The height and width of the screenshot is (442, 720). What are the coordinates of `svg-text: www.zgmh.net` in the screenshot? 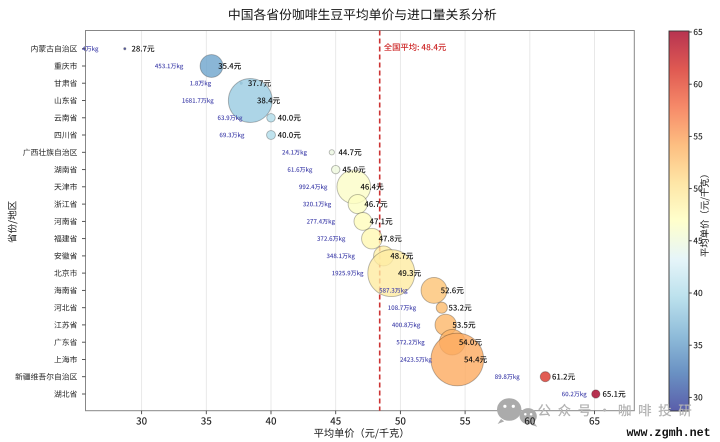 It's located at (669, 433).